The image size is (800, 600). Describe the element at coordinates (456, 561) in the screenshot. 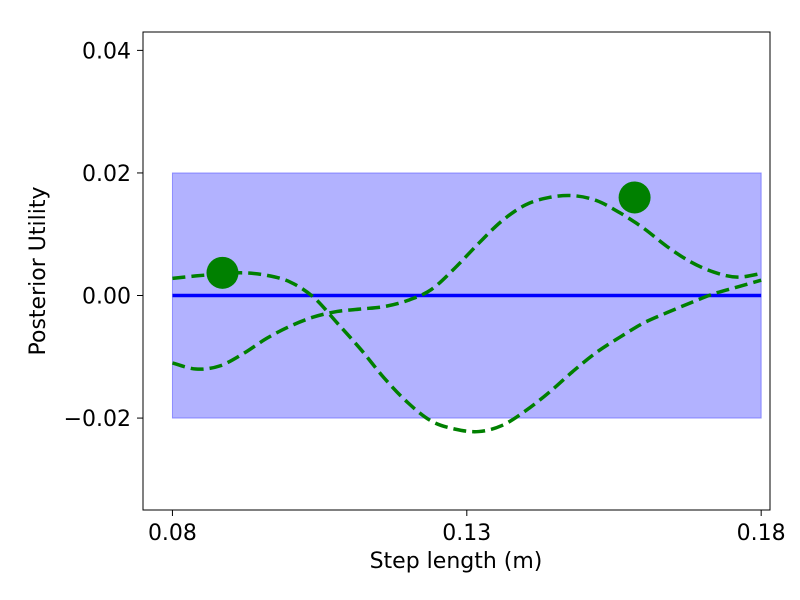

I see `x-axis-title: Step length (m)` at that location.